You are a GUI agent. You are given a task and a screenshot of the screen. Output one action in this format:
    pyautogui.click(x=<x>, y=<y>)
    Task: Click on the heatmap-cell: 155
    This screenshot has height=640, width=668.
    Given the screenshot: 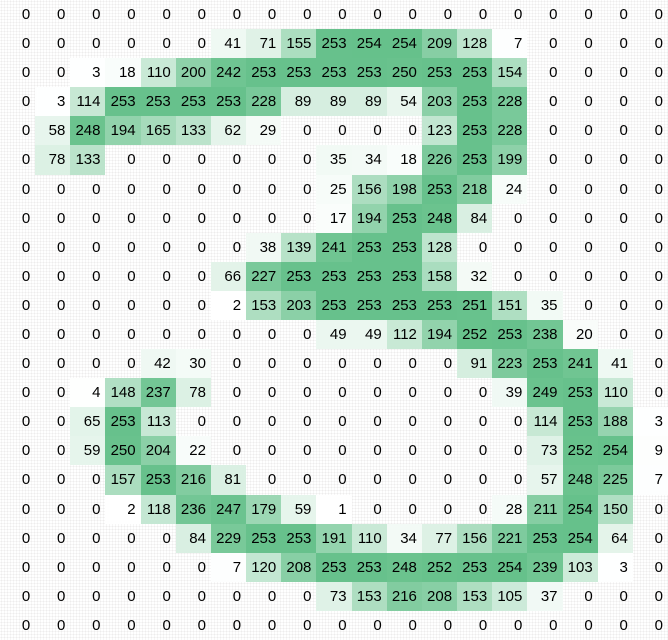 What is the action you would take?
    pyautogui.click(x=299, y=44)
    